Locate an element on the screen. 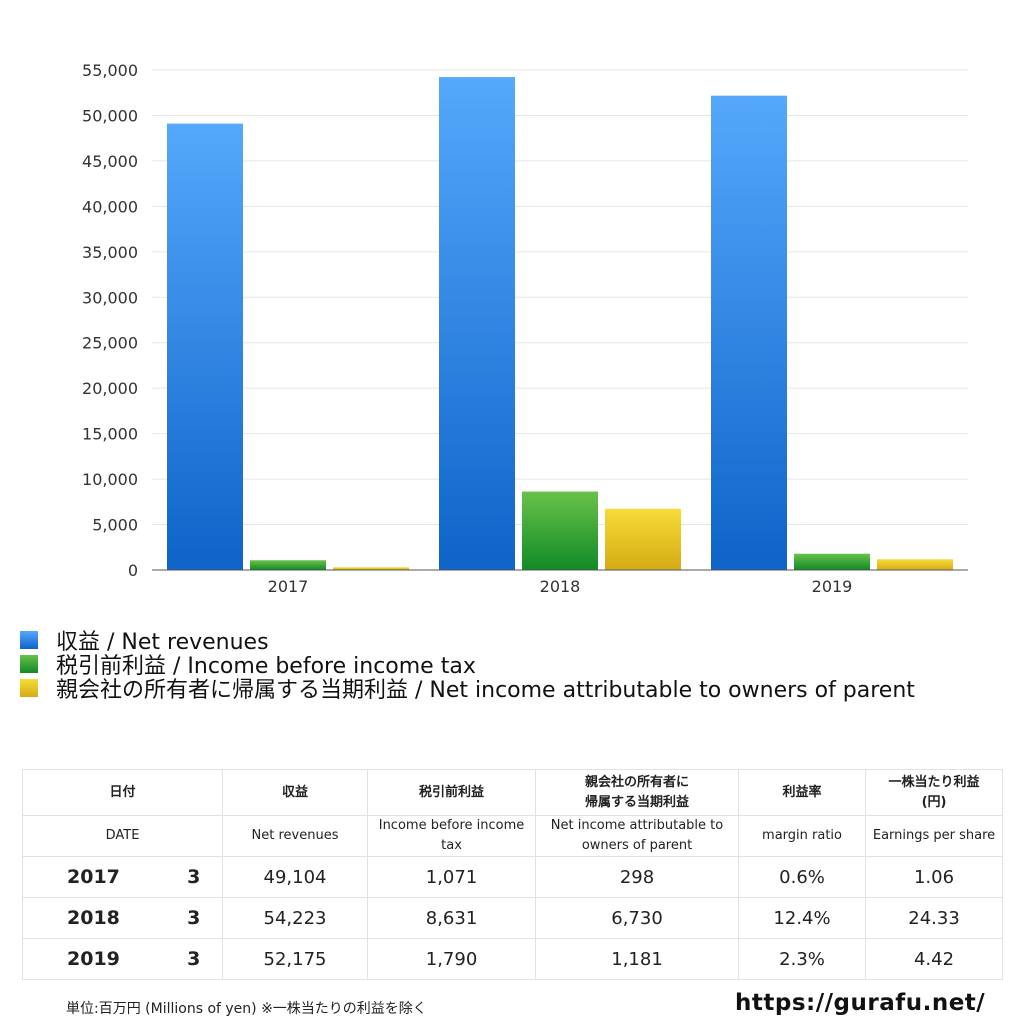 This screenshot has width=1024, height=1024. cell-eps: 24.33 is located at coordinates (934, 918).